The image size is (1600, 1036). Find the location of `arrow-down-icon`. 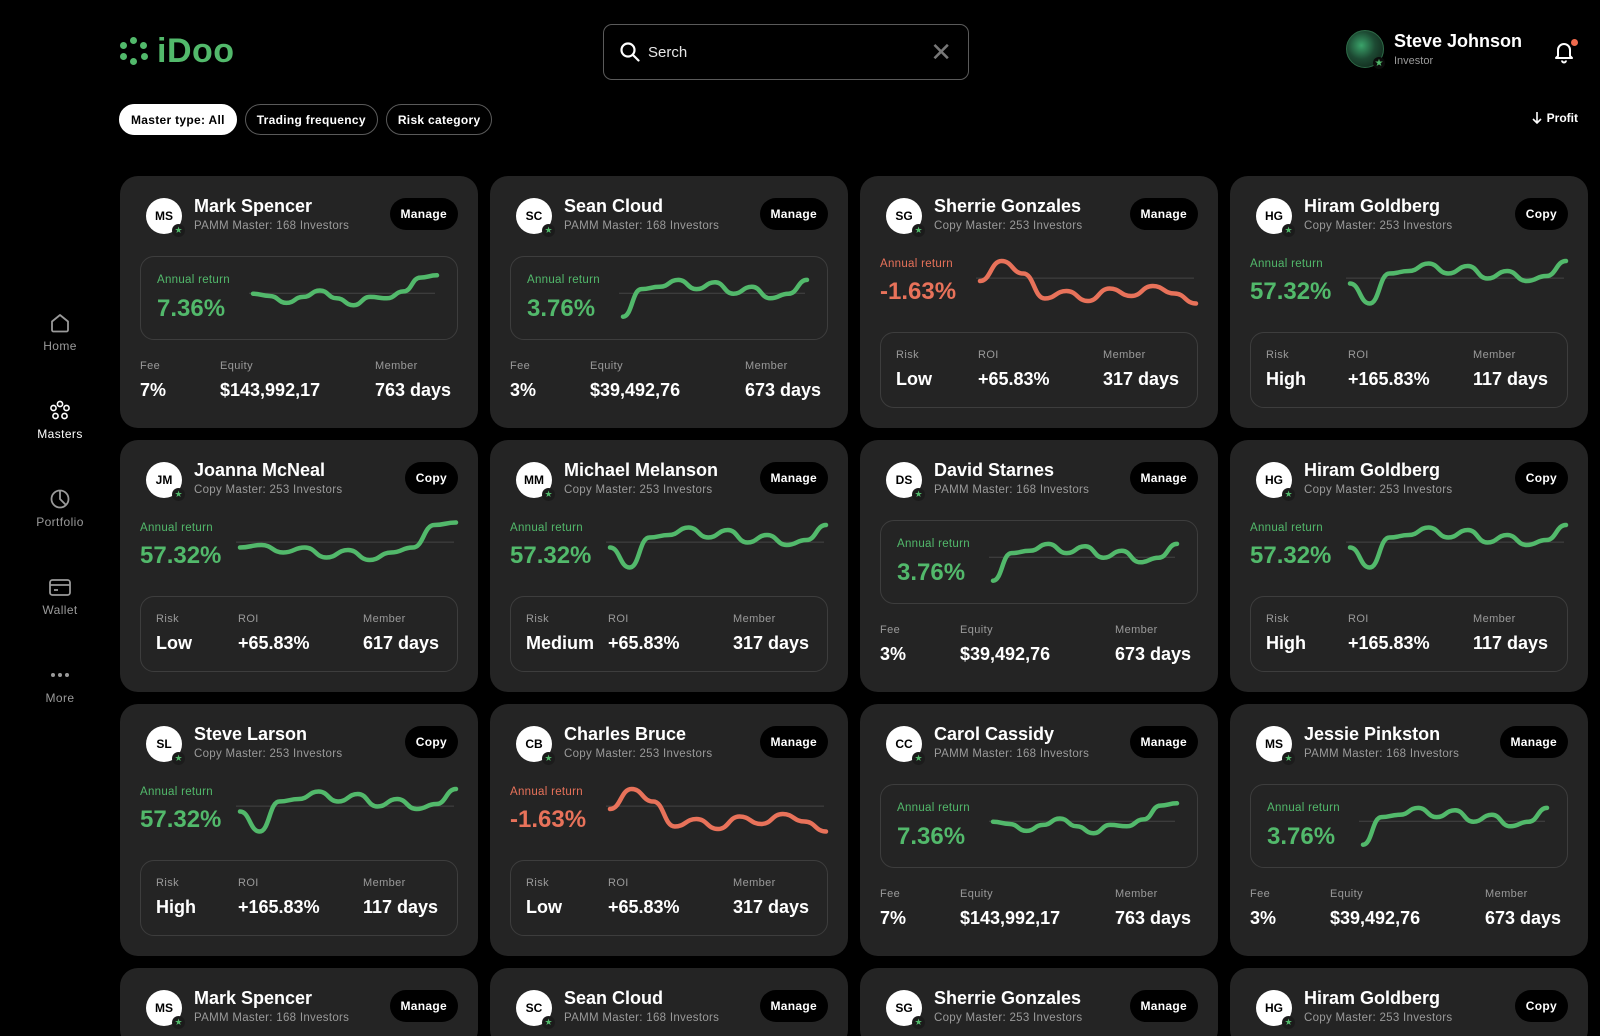

arrow-down-icon is located at coordinates (1537, 118).